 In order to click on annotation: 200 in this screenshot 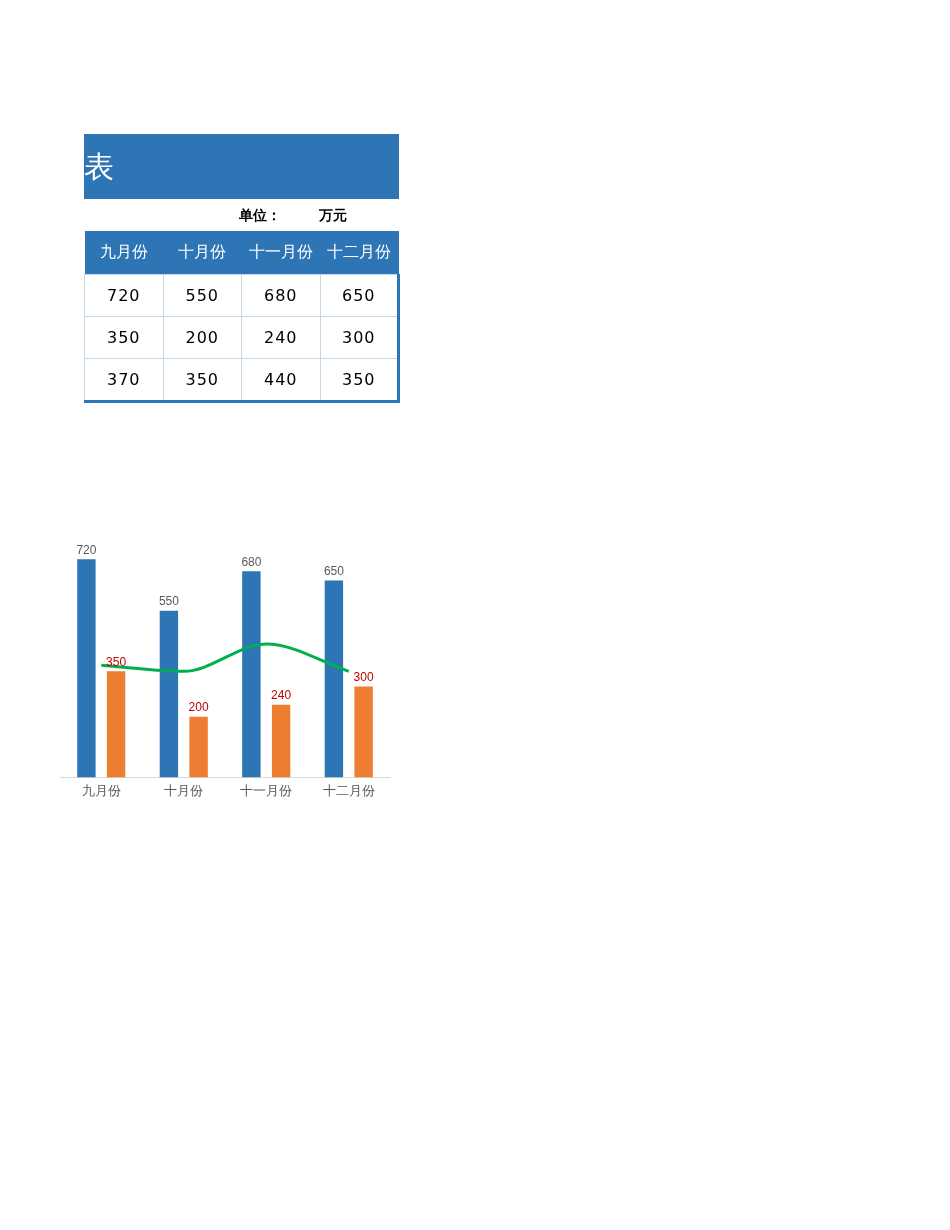, I will do `click(198, 707)`.